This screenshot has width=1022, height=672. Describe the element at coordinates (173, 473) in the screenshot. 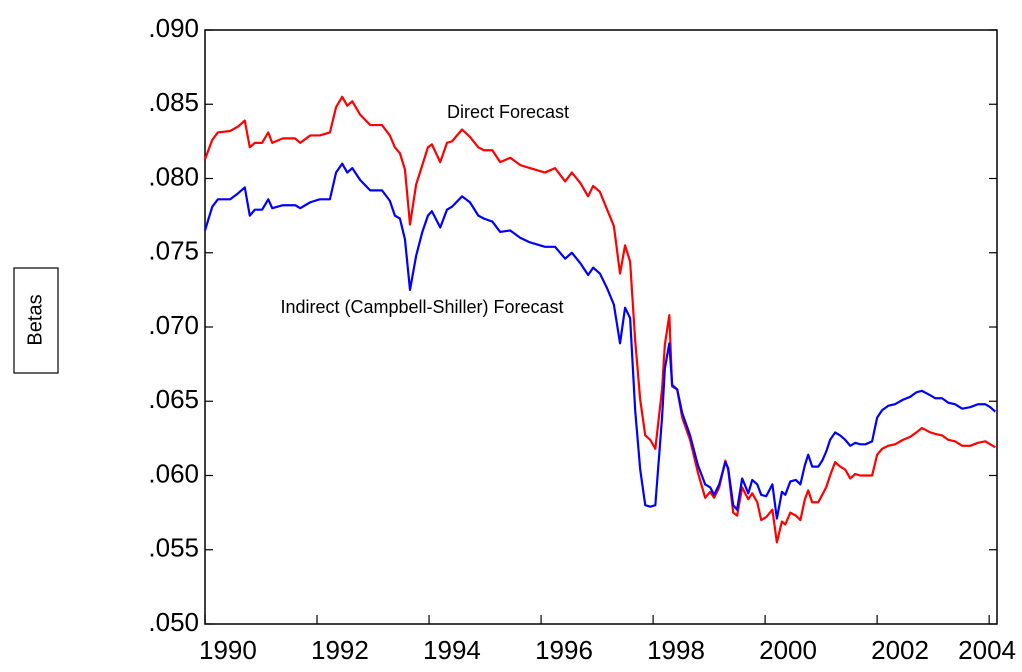

I see `y-tick-label: .060` at that location.